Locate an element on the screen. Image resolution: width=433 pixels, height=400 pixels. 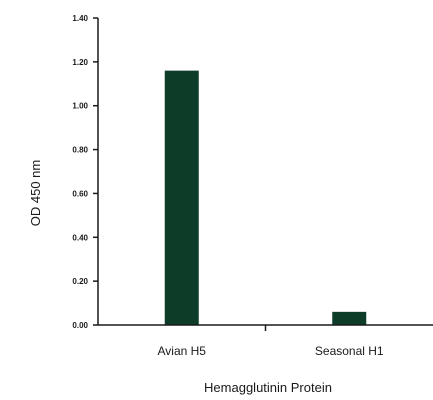
y-tick-label: 0.20 is located at coordinates (80, 281).